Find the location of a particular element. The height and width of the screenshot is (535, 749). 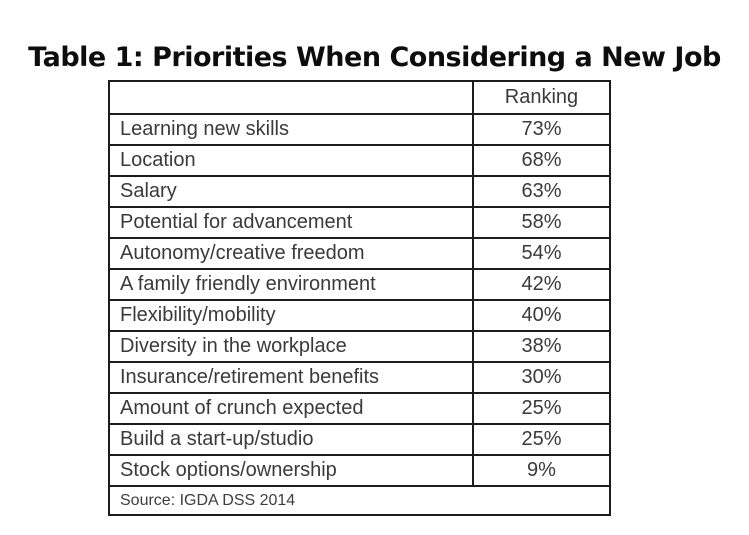

ranking-value: 58% is located at coordinates (541, 222).